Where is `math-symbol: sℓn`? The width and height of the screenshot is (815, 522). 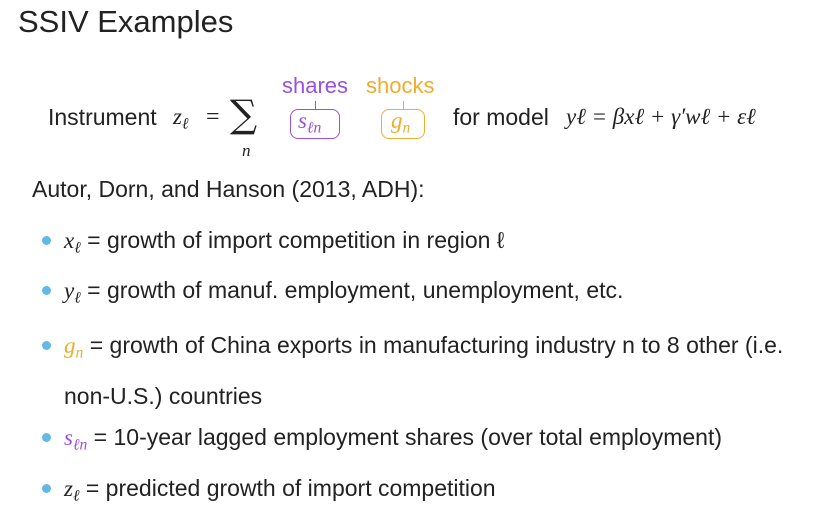 math-symbol: sℓn is located at coordinates (75, 439).